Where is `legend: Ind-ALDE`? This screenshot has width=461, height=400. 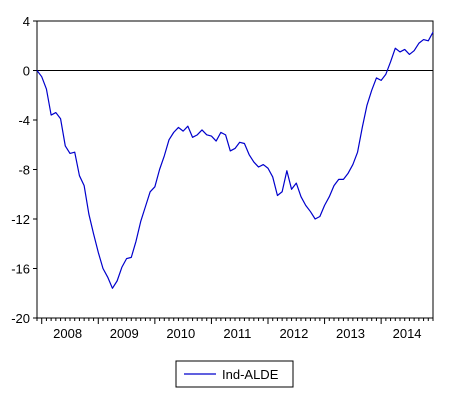 legend: Ind-ALDE is located at coordinates (234, 374).